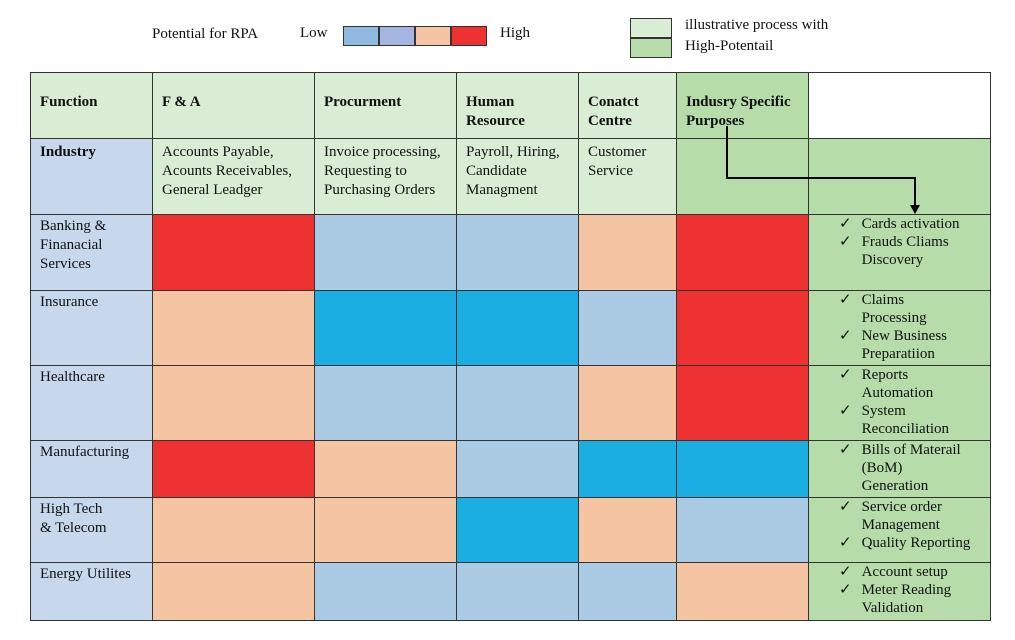  Describe the element at coordinates (901, 507) in the screenshot. I see `process-line: Service order` at that location.